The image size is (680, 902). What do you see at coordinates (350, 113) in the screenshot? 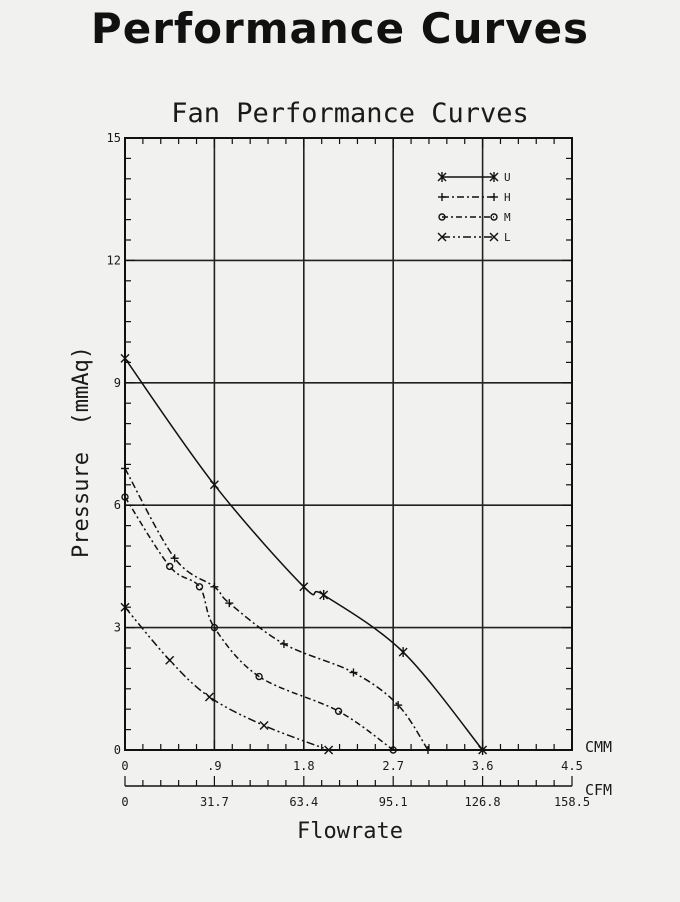
I see `chart-title: Fan Performance Curves` at bounding box center [350, 113].